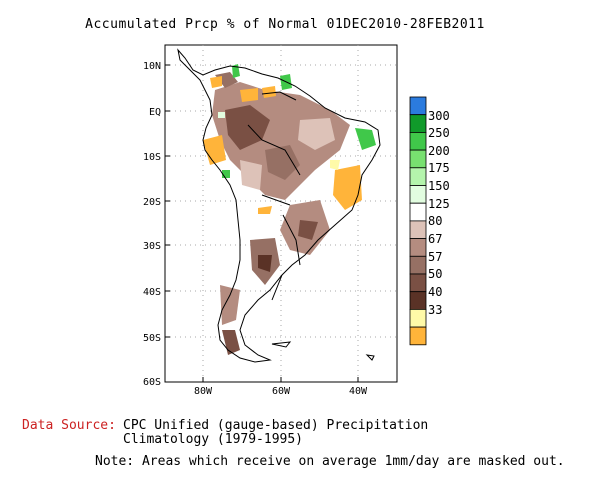  What do you see at coordinates (435, 239) in the screenshot?
I see `legend-label: 67` at bounding box center [435, 239].